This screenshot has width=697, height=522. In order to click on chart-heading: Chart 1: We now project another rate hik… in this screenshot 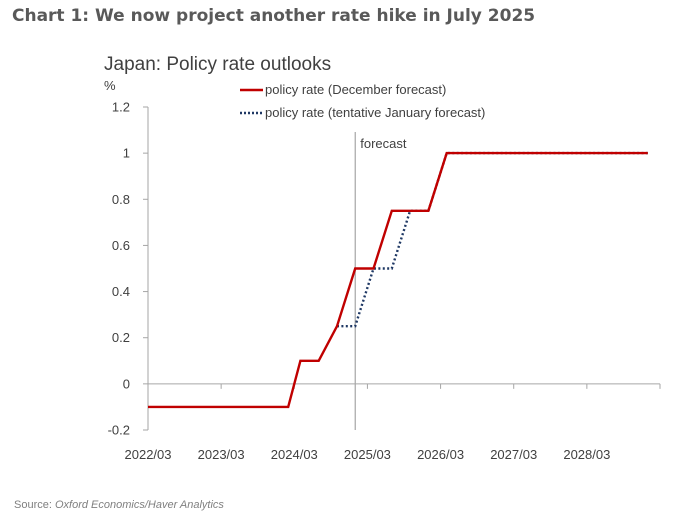, I will do `click(274, 16)`.